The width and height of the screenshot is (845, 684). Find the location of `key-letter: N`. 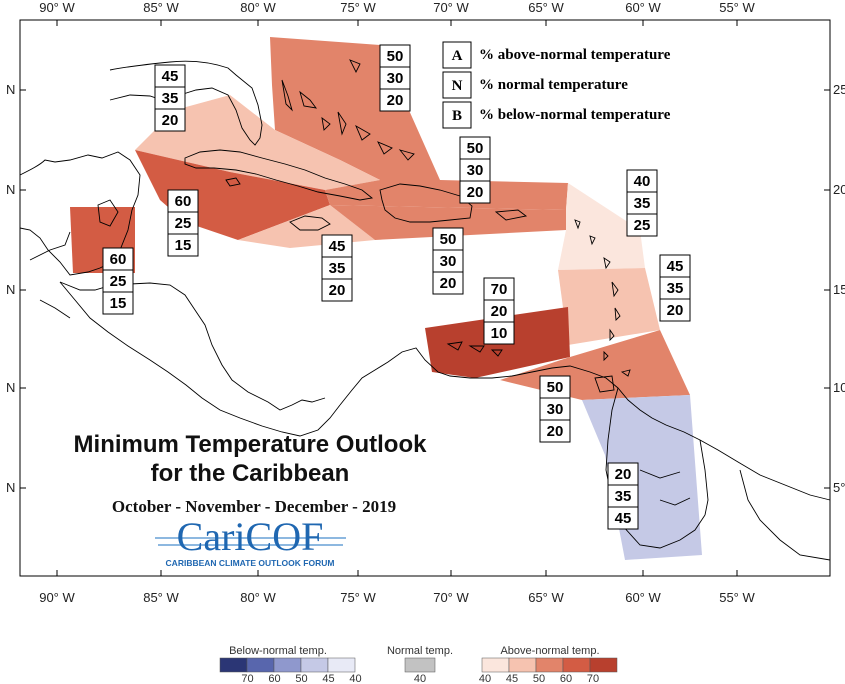

key-letter: N is located at coordinates (457, 86).